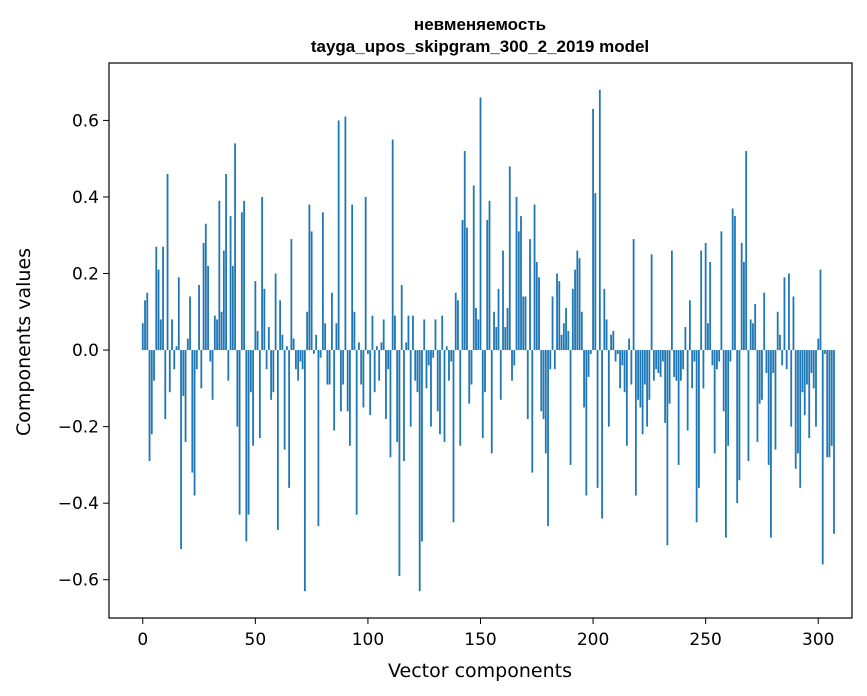 The width and height of the screenshot is (867, 696). I want to click on y-tick-label: −0.4, so click(78, 504).